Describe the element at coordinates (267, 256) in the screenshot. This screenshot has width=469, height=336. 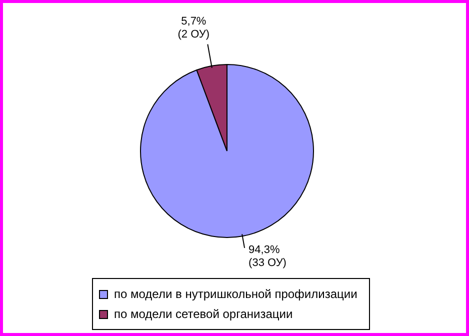
I see `data-label: 94,3% (33 ОУ)` at that location.